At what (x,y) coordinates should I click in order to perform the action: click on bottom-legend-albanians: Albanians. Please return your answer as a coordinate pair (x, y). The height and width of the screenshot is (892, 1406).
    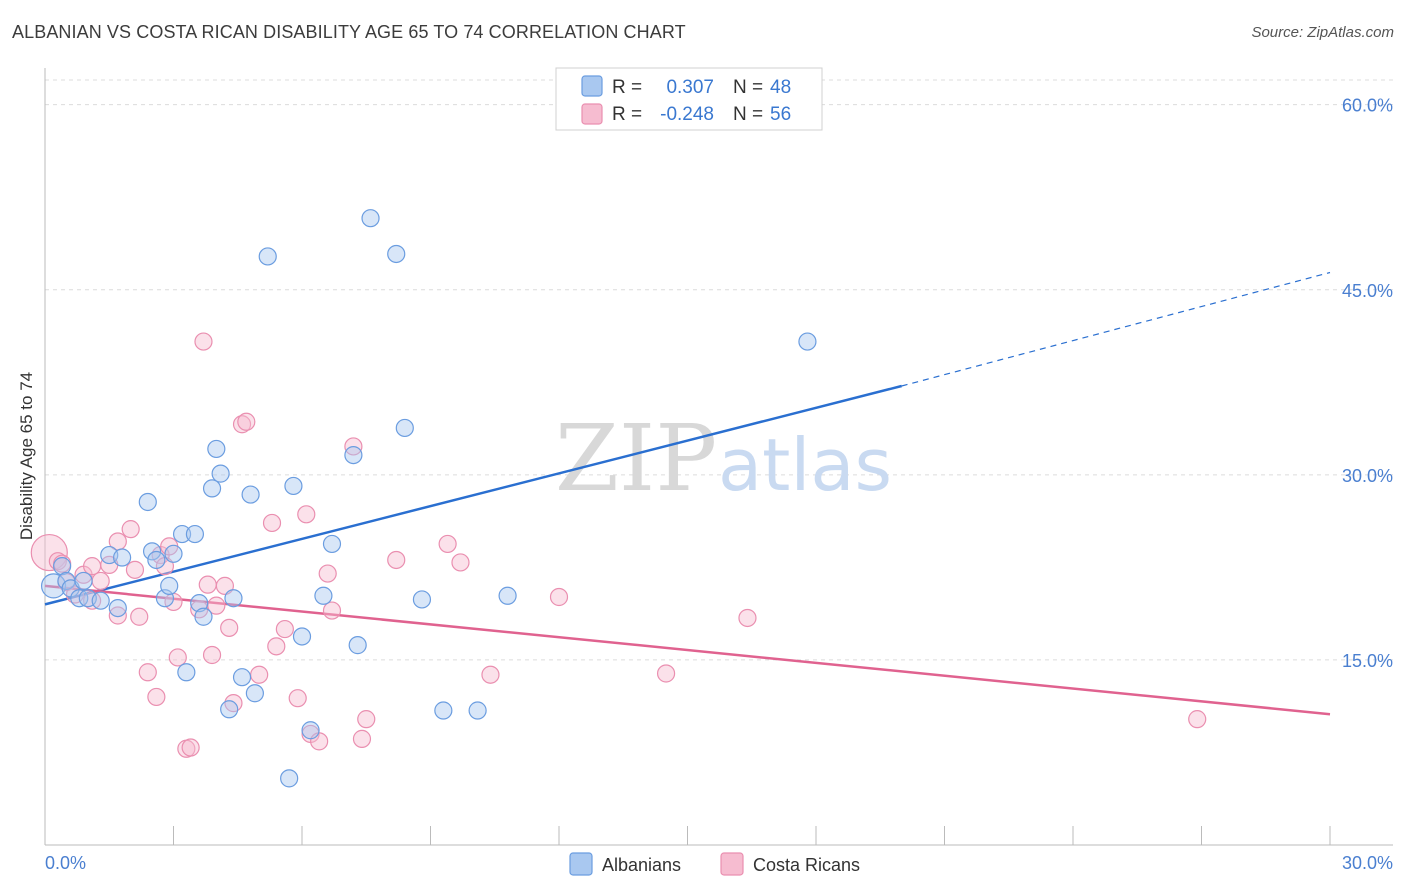
    Looking at the image, I should click on (641, 865).